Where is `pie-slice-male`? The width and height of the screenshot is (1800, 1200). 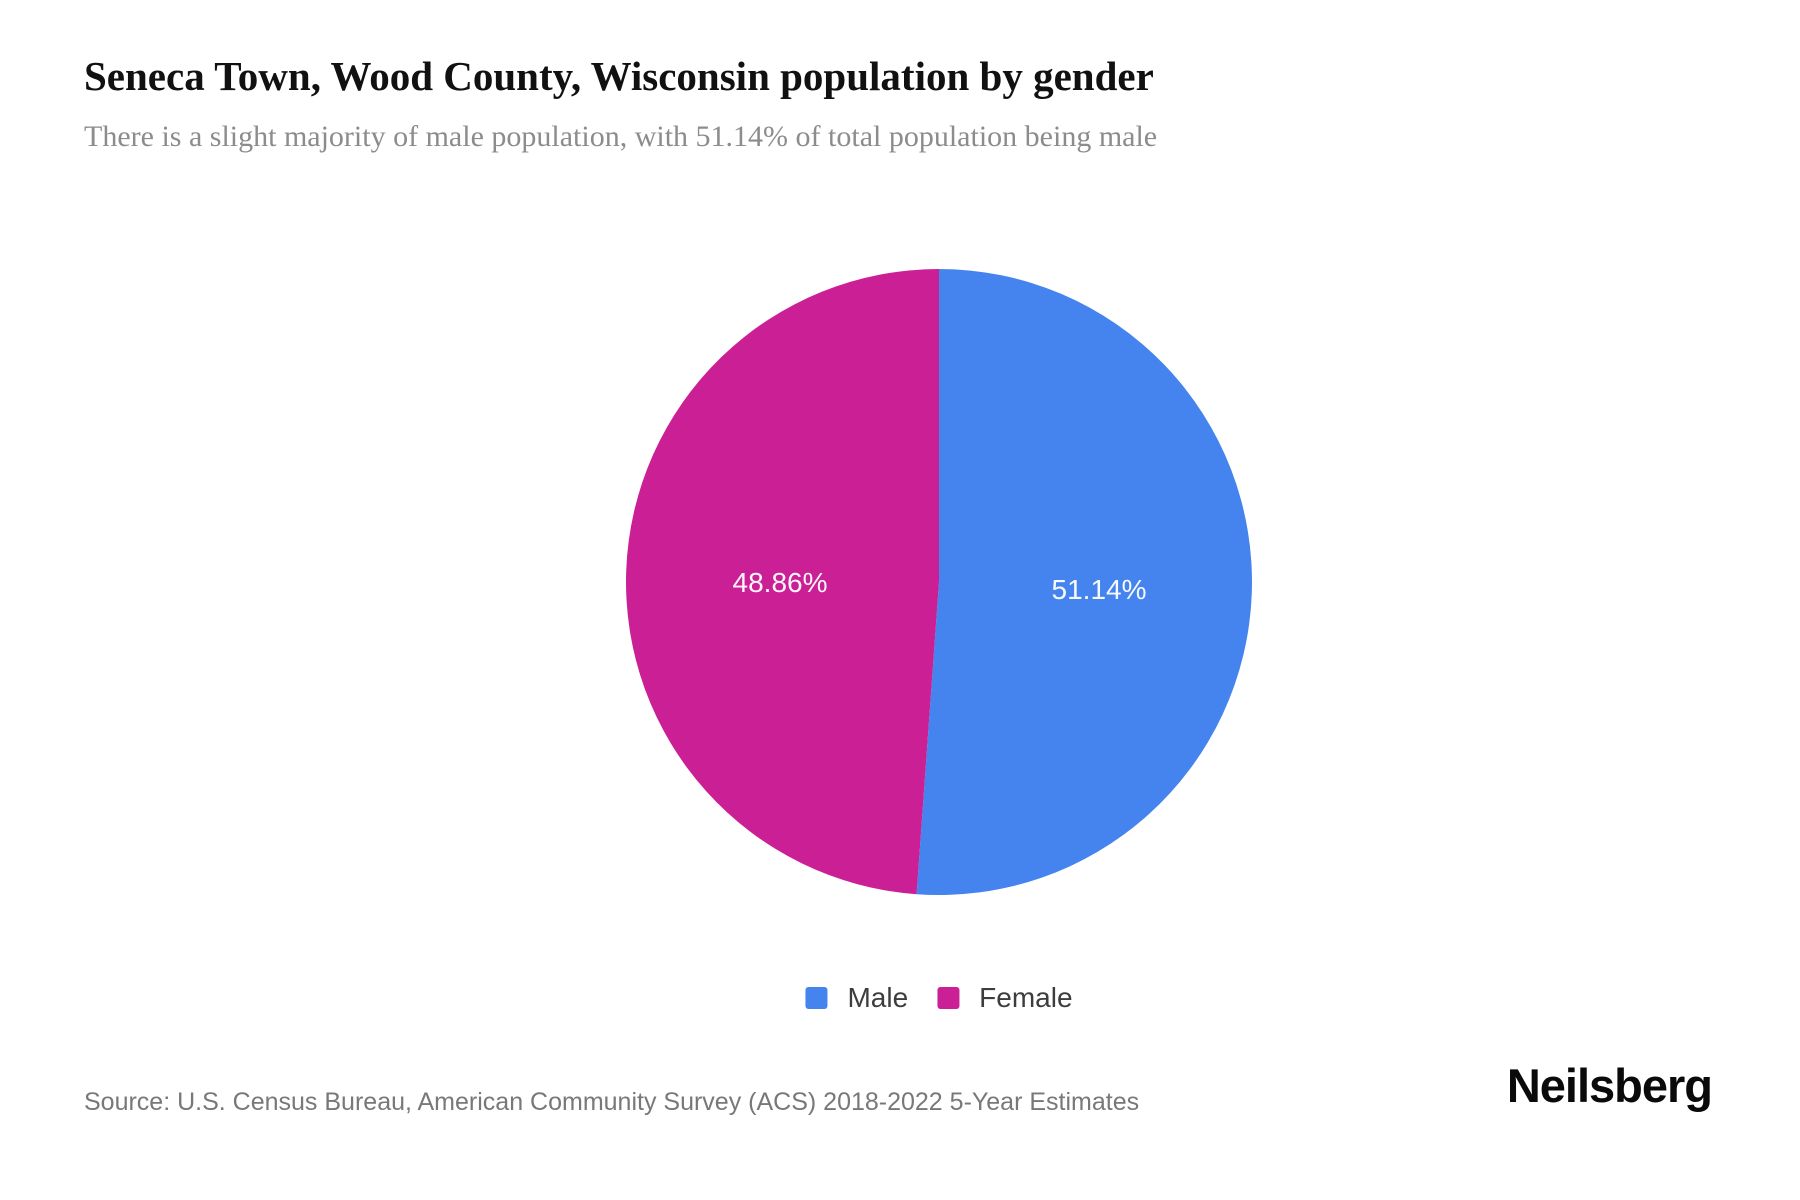
pie-slice-male is located at coordinates (1084, 582).